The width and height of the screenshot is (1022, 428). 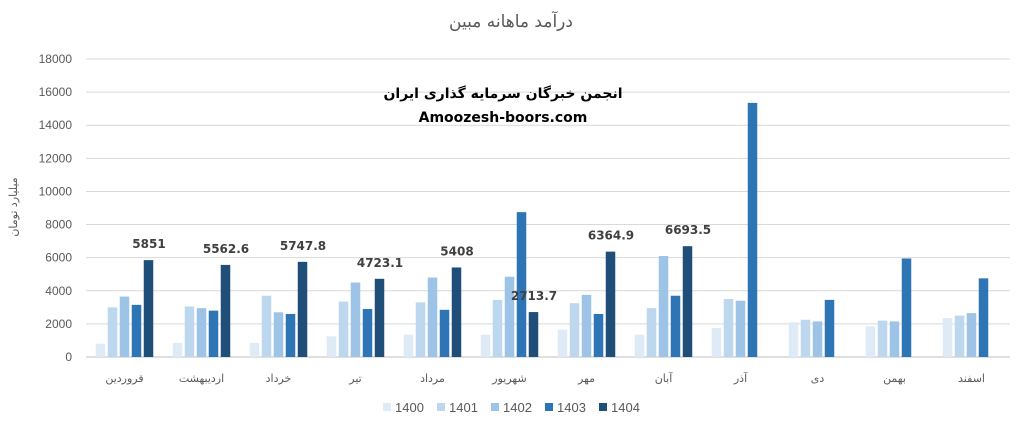 What do you see at coordinates (201, 378) in the screenshot?
I see `x-category-label: اردیبهشت` at bounding box center [201, 378].